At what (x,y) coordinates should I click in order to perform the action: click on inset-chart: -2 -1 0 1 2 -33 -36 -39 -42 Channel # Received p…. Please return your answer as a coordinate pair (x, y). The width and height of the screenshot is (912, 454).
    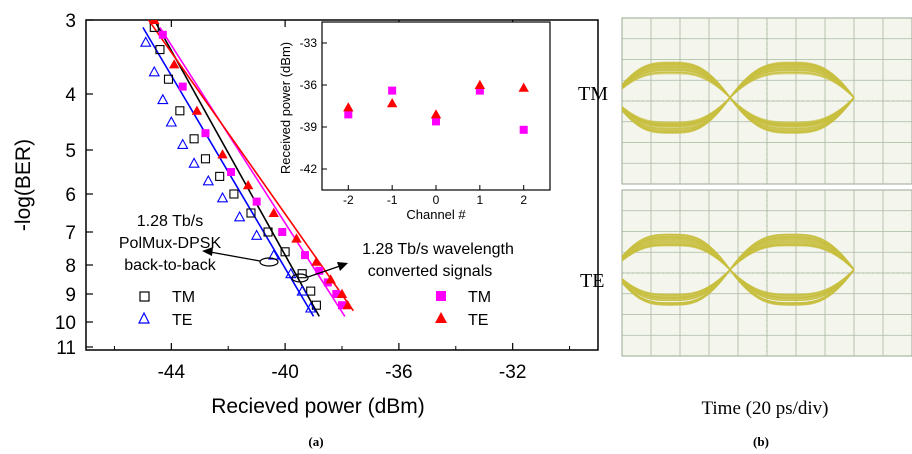
    Looking at the image, I should click on (414, 121).